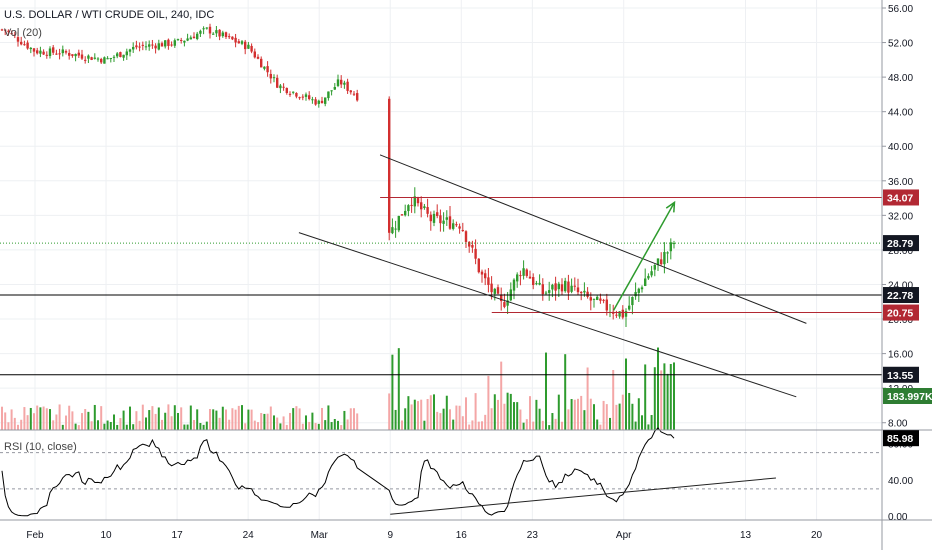  Describe the element at coordinates (23, 33) in the screenshot. I see `volume-ma-label: Vol (20)` at that location.